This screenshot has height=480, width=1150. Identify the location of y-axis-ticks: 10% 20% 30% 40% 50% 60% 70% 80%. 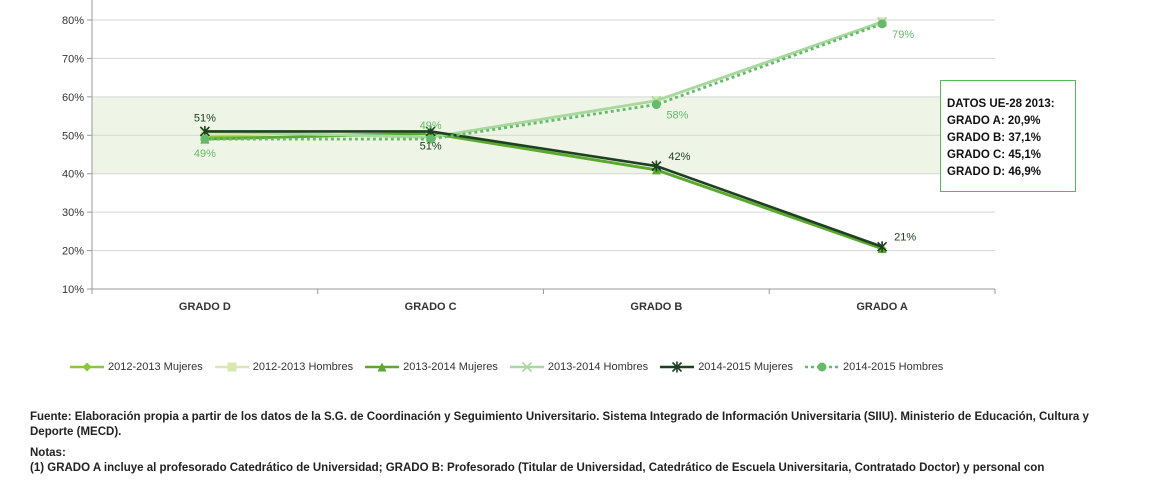
(73, 155).